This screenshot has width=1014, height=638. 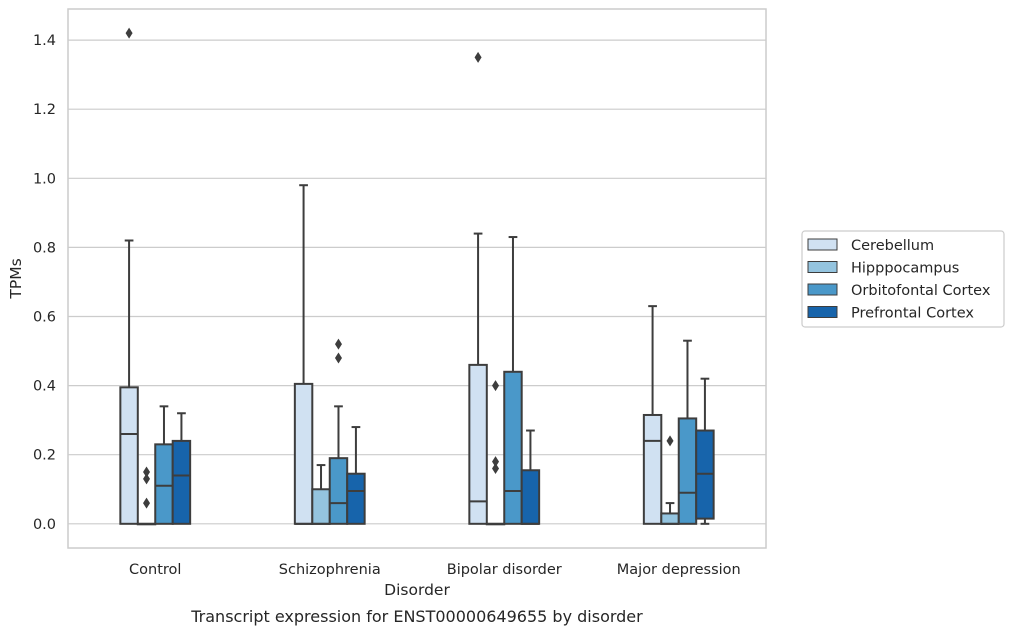 What do you see at coordinates (44, 318) in the screenshot?
I see `y-tick-label: 0.6` at bounding box center [44, 318].